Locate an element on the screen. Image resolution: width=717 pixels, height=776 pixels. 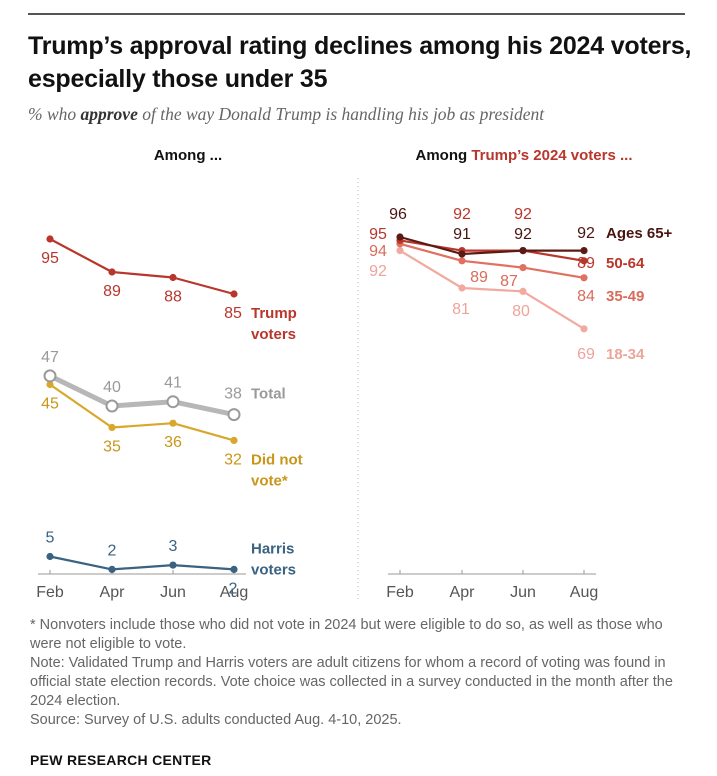
right-value-feb: 95 is located at coordinates (378, 234).